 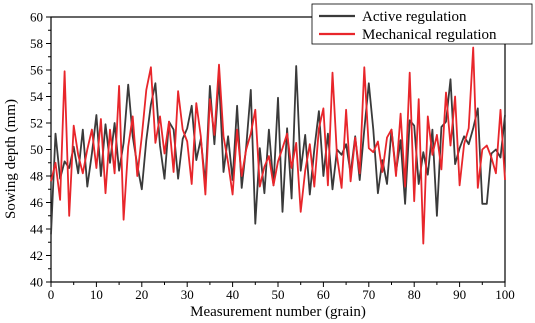 What do you see at coordinates (51, 294) in the screenshot?
I see `x-tick-label: 0` at bounding box center [51, 294].